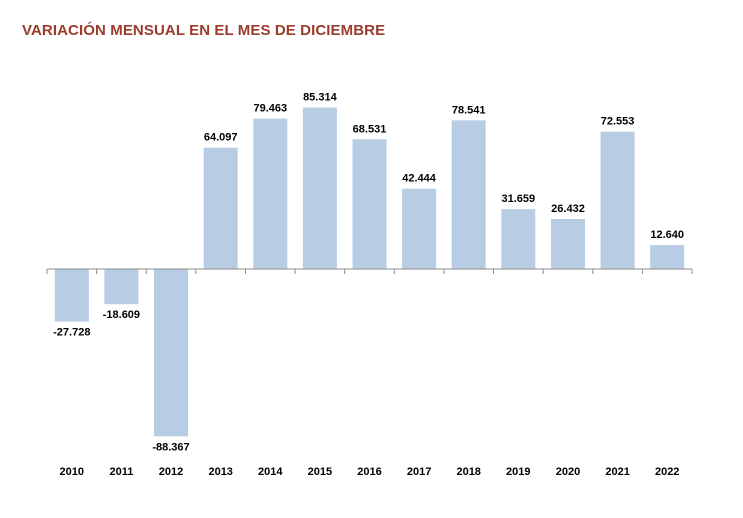 The height and width of the screenshot is (518, 743). What do you see at coordinates (369, 204) in the screenshot?
I see `bar-2016` at bounding box center [369, 204].